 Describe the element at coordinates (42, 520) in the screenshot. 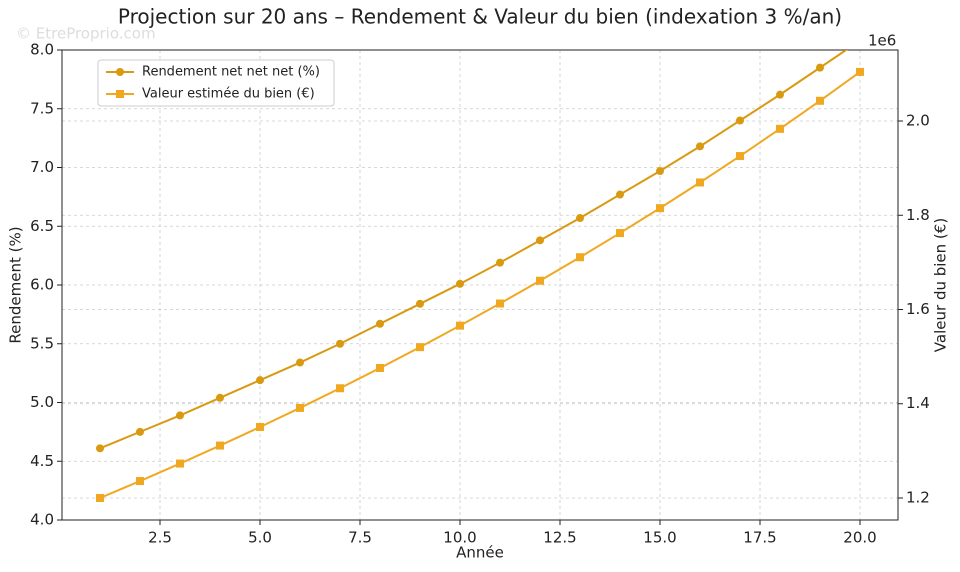

I see `y-tick-label: 4.0` at that location.